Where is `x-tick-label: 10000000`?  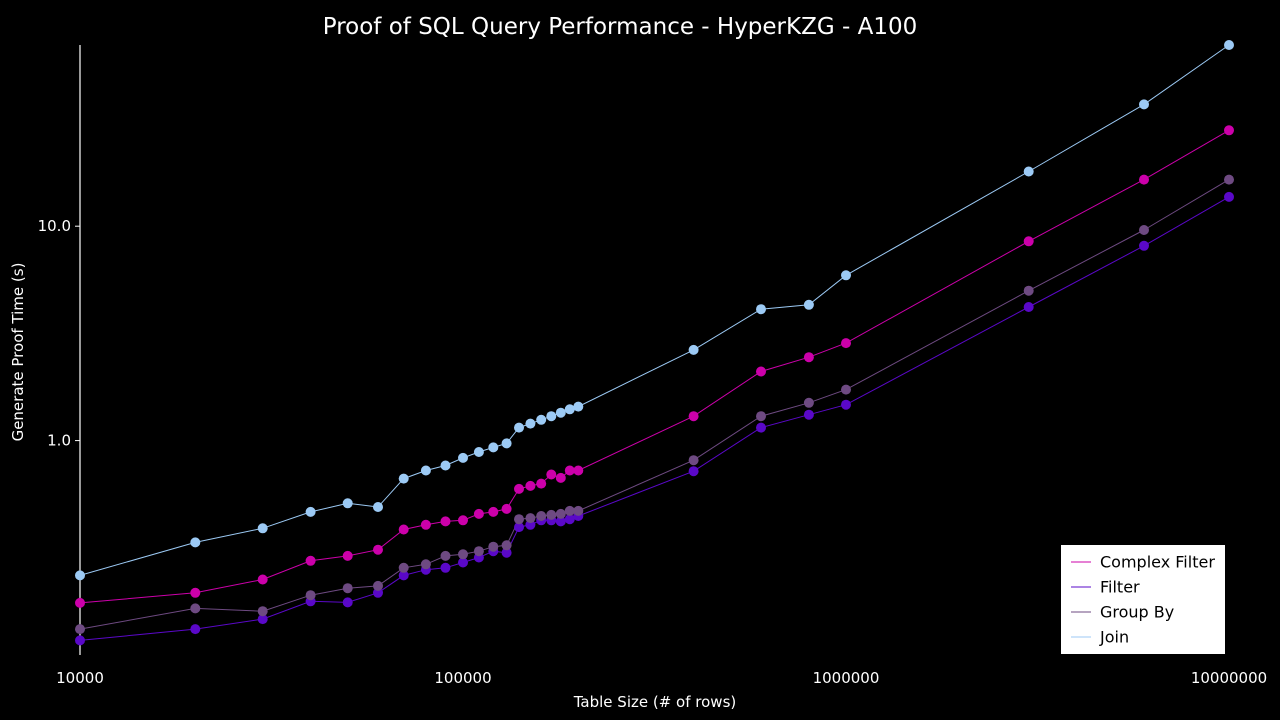
x-tick-label: 10000000 is located at coordinates (1229, 678).